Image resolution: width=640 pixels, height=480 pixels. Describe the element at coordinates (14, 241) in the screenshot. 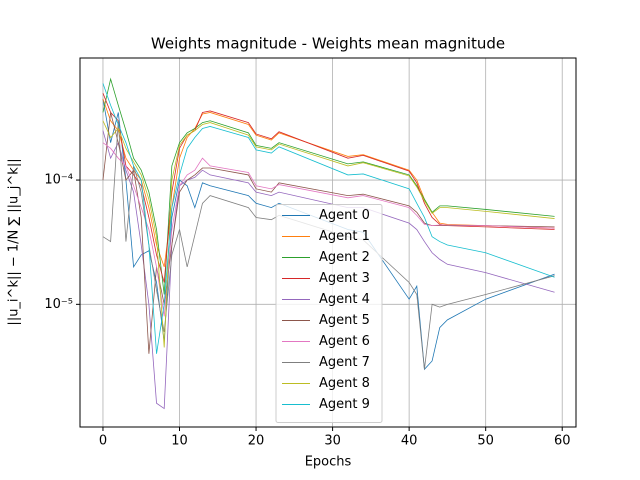

I see `y-axis-label: ||u_i^k|| − 1/N ∑ ||u_j^k||` at that location.